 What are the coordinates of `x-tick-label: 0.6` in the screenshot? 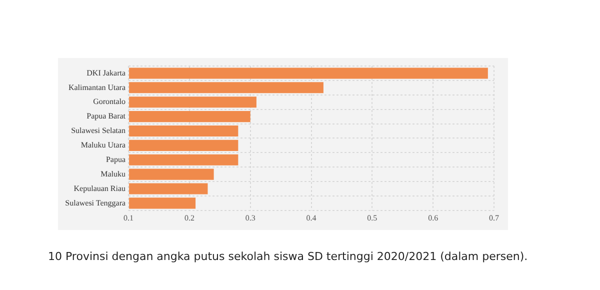 It's located at (433, 217).